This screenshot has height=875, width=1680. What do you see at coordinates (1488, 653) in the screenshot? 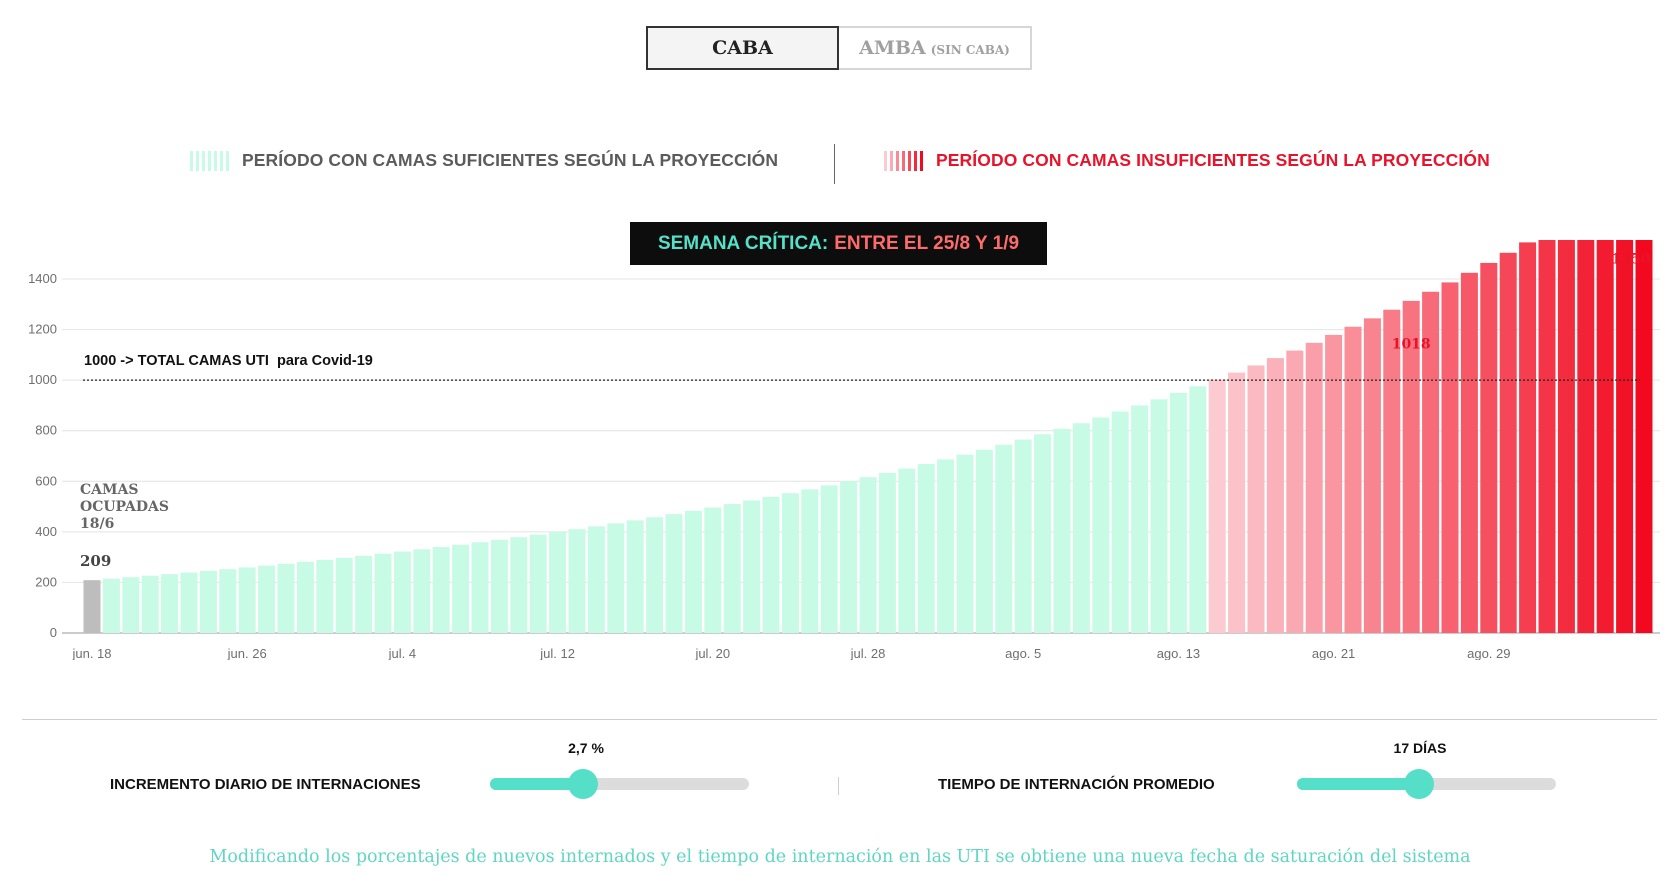
I see `x-tick-label: ago. 29` at bounding box center [1488, 653].